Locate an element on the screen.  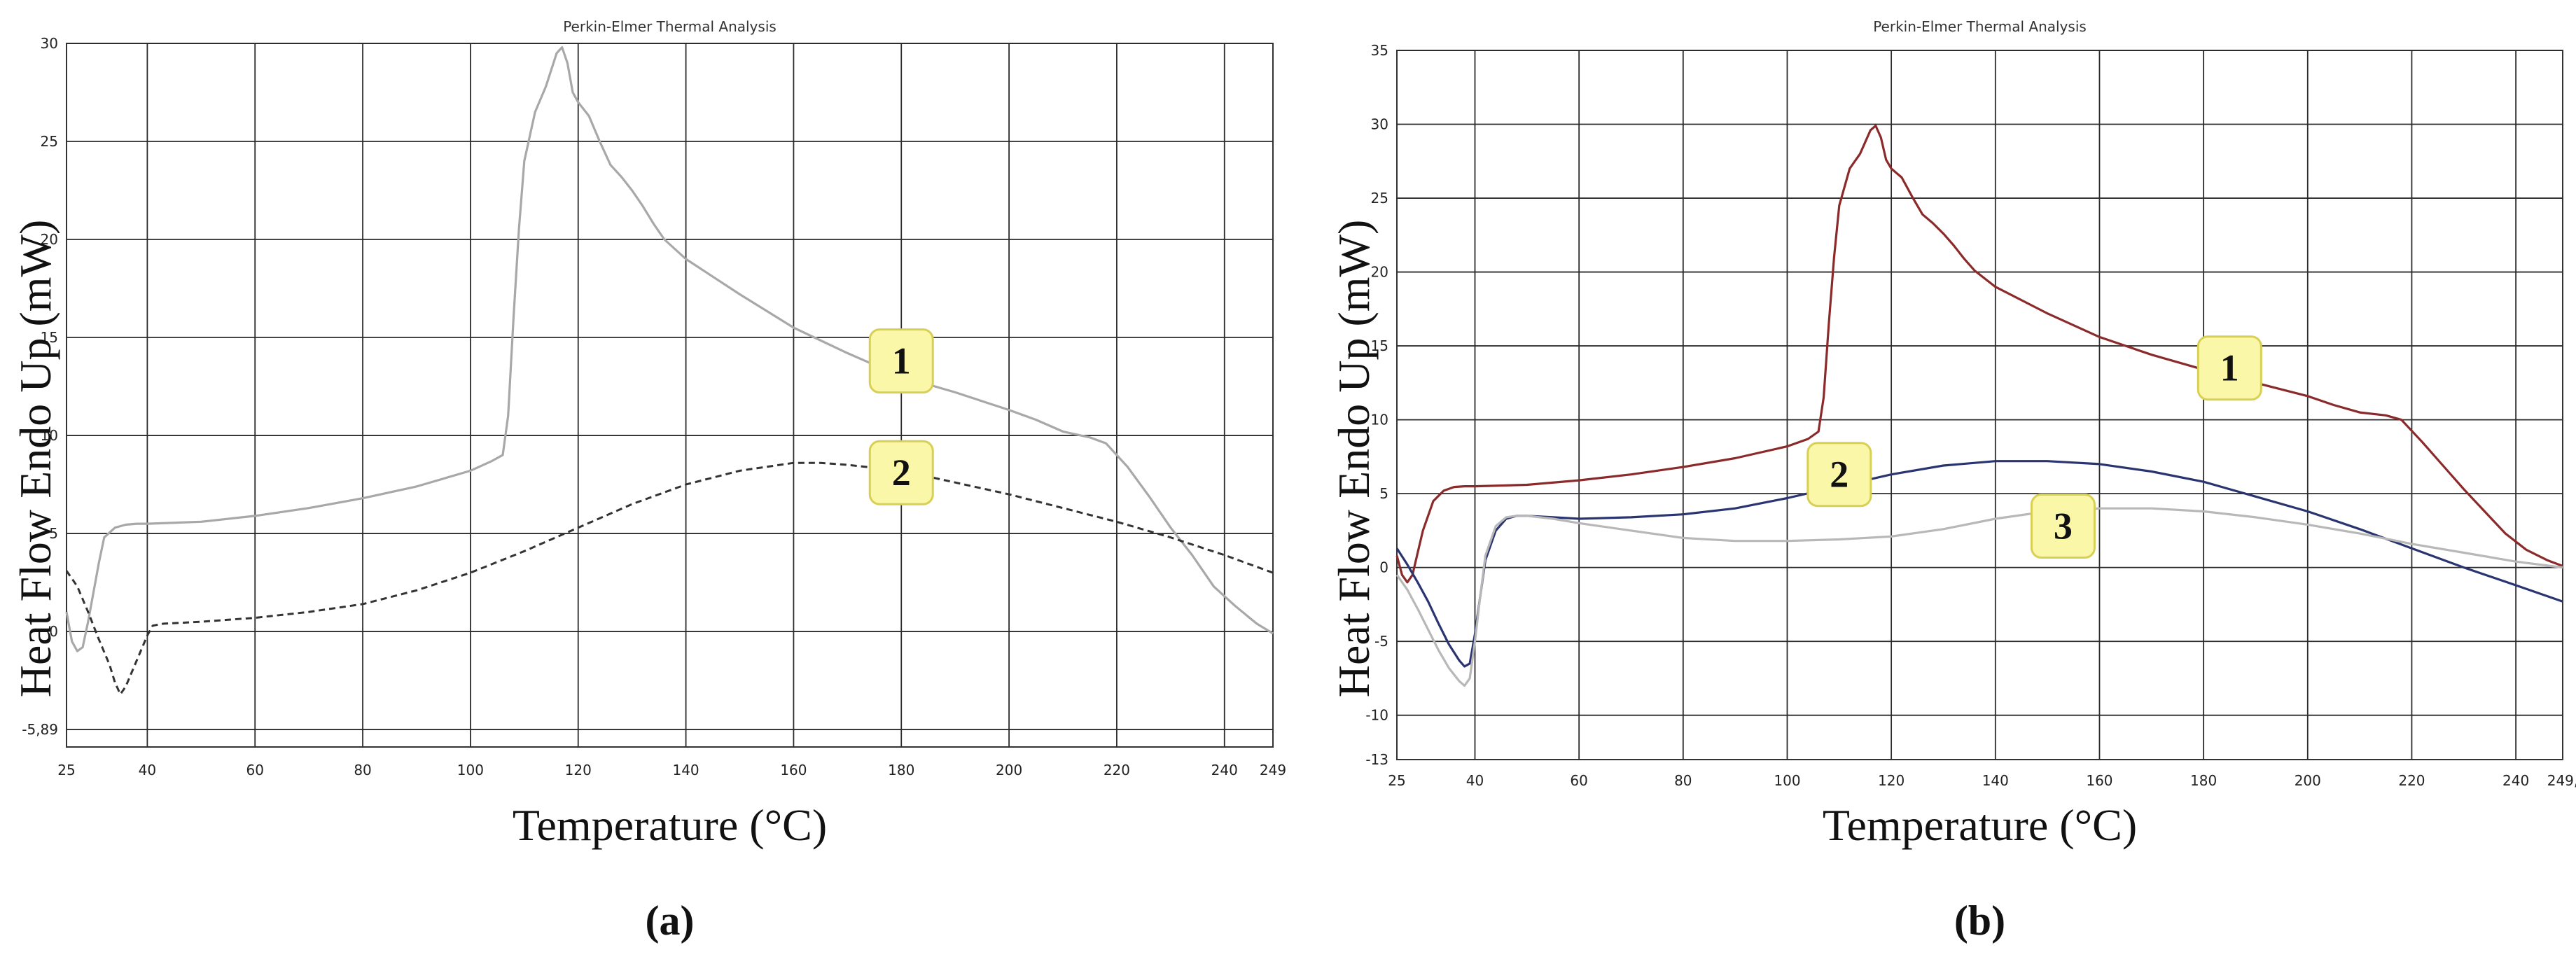
y-tick-label: 35 is located at coordinates (1379, 50).